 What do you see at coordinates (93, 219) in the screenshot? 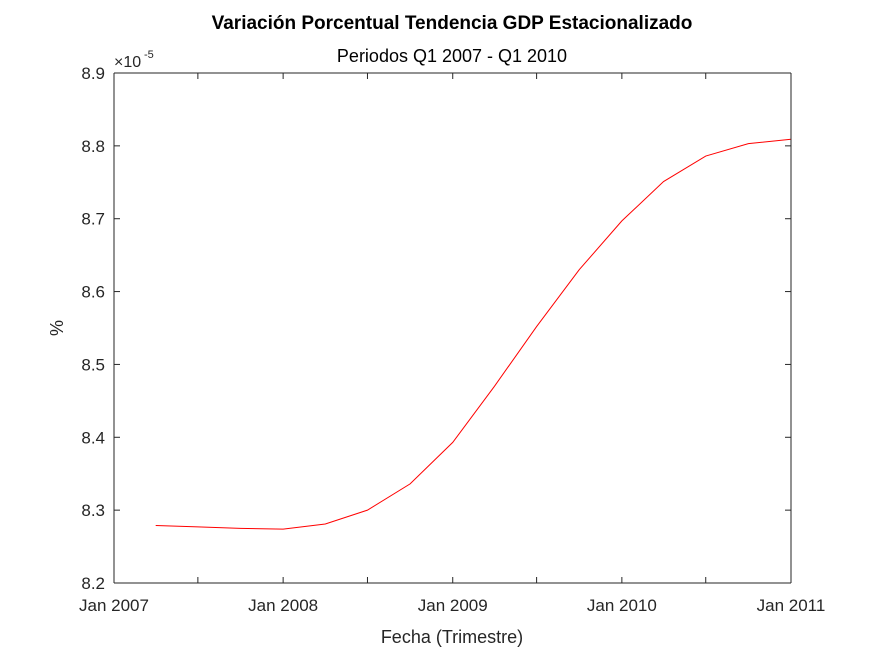
I see `y-tick-label: 8.7` at bounding box center [93, 219].